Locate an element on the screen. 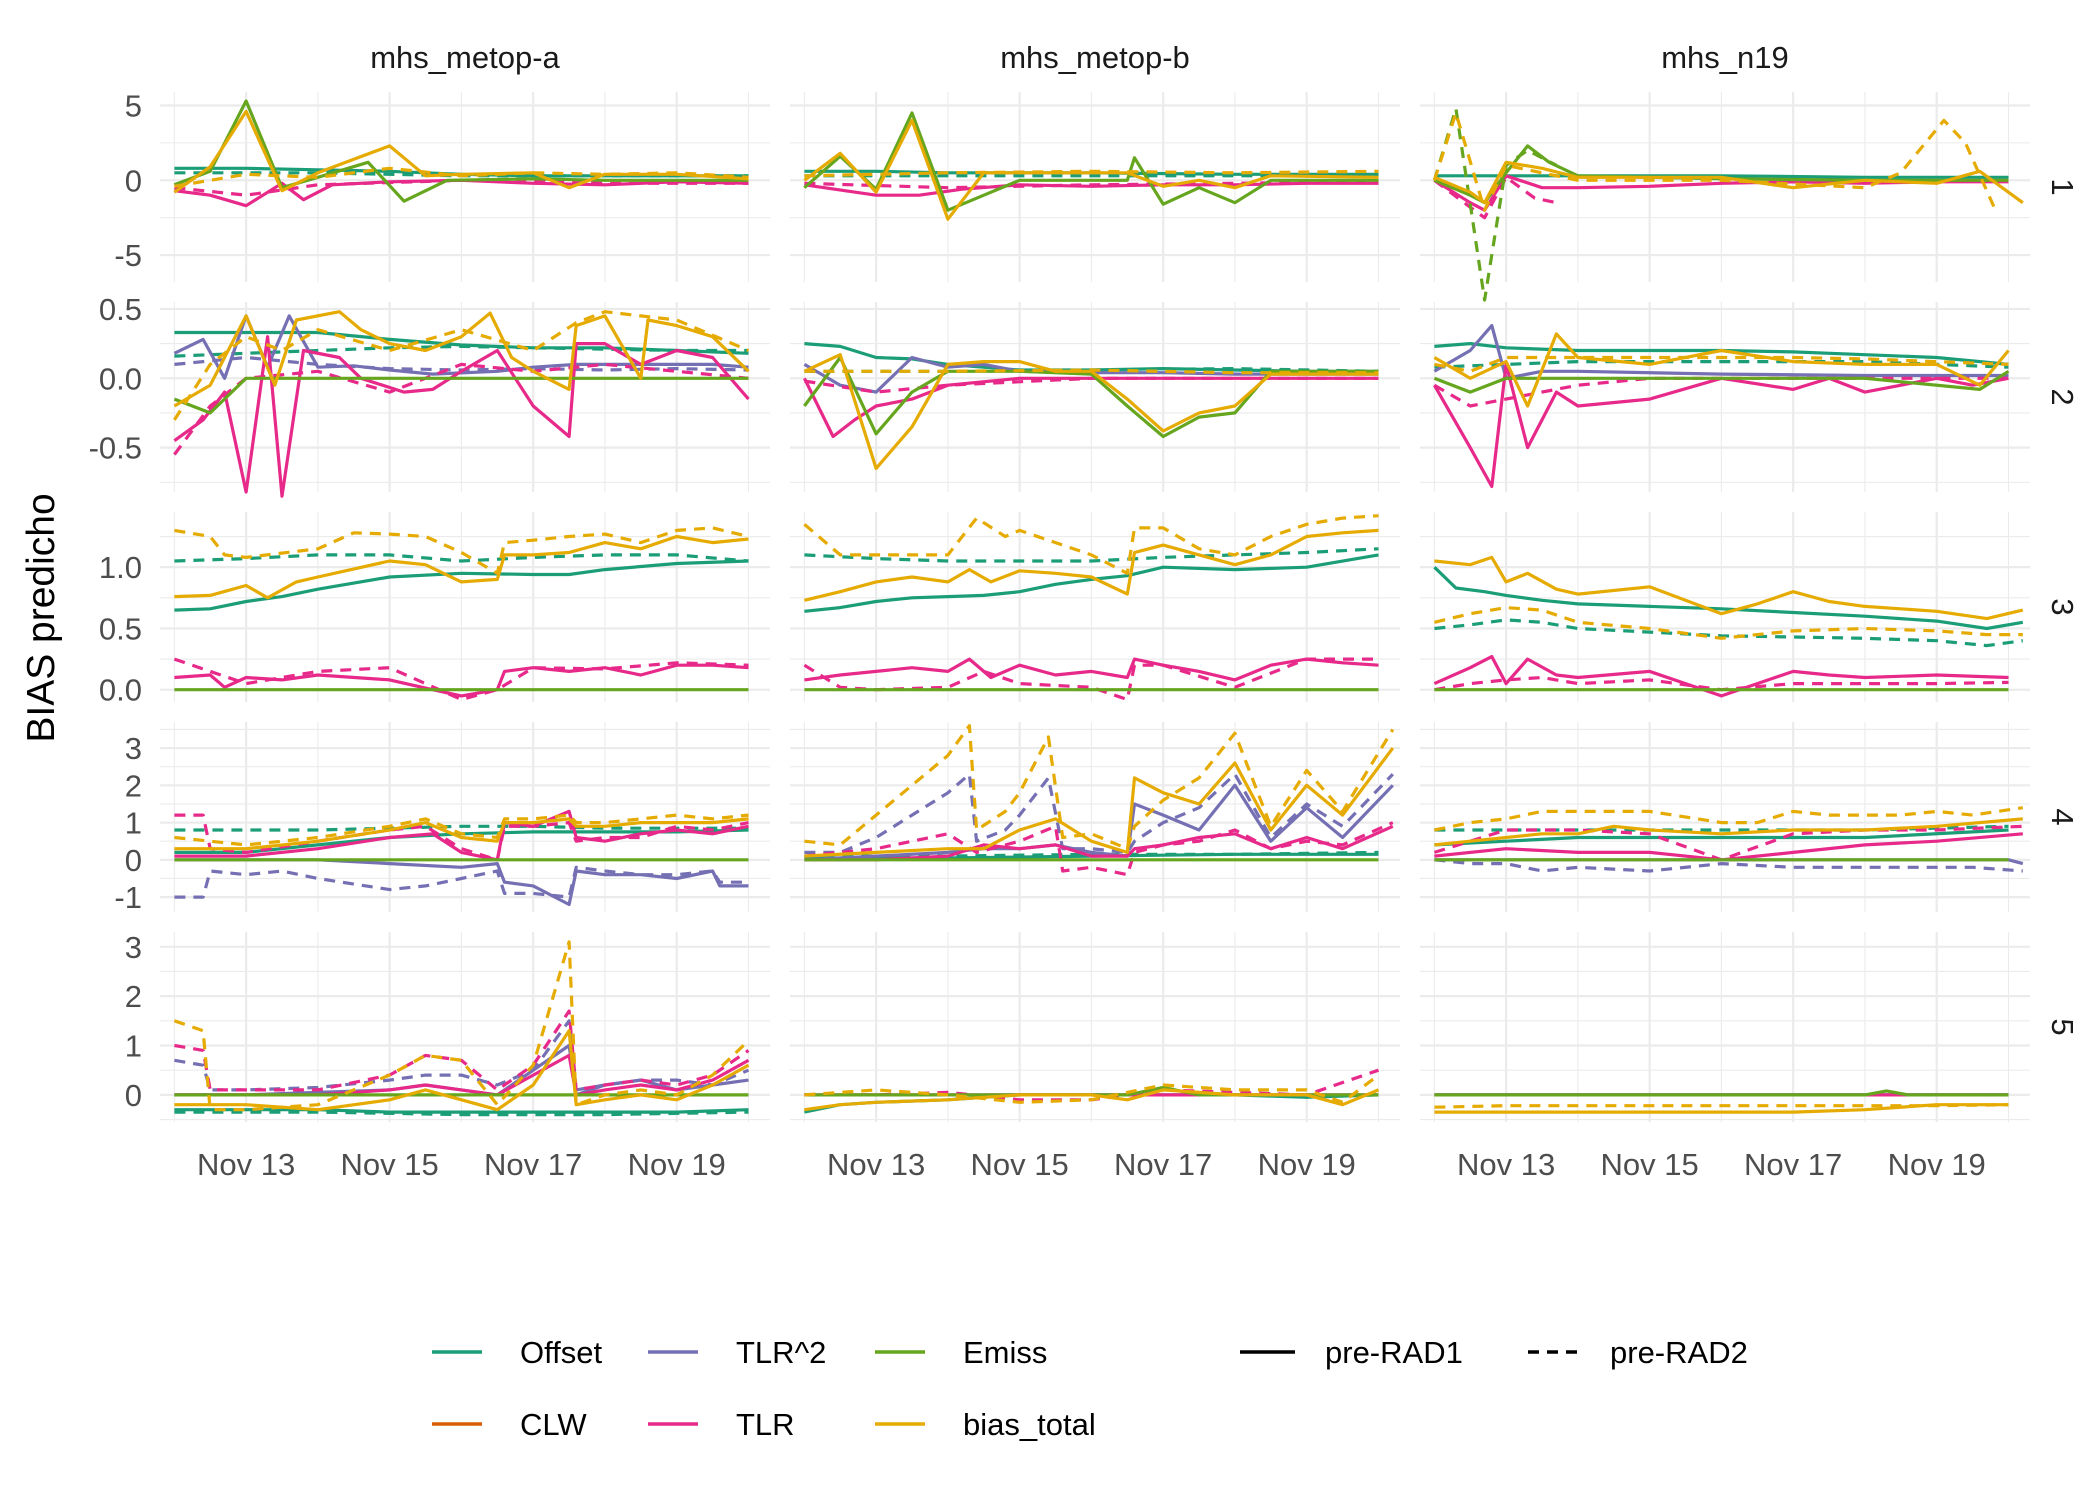 This screenshot has height=1500, width=2100. legend-label-bias_total: bias_total is located at coordinates (1029, 1424).